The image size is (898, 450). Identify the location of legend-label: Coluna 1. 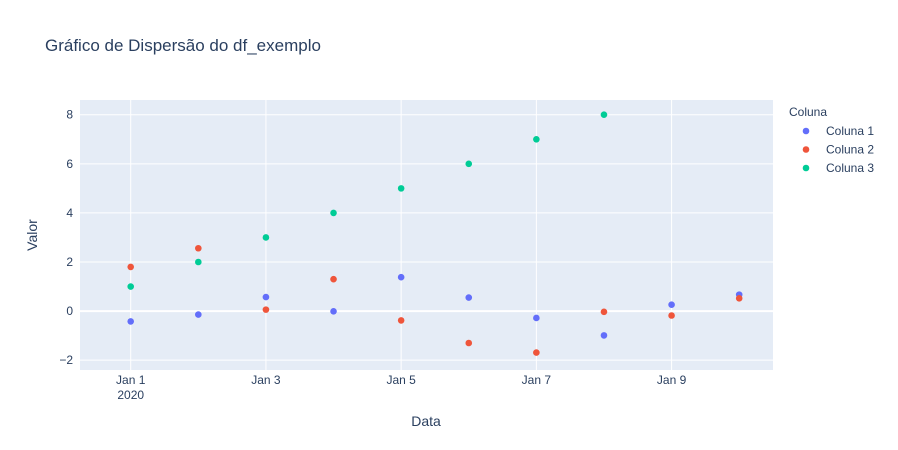
(850, 131).